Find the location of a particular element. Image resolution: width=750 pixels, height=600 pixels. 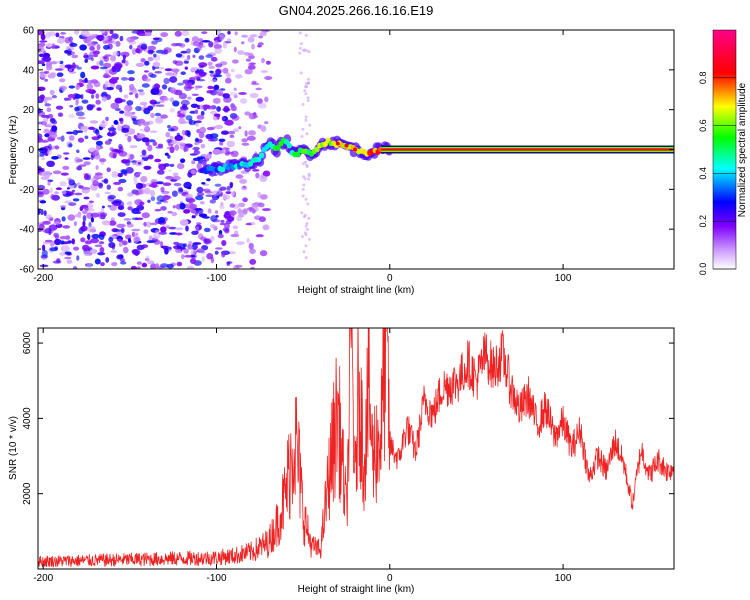

colorbar-tick-label: 0.8 is located at coordinates (703, 78).